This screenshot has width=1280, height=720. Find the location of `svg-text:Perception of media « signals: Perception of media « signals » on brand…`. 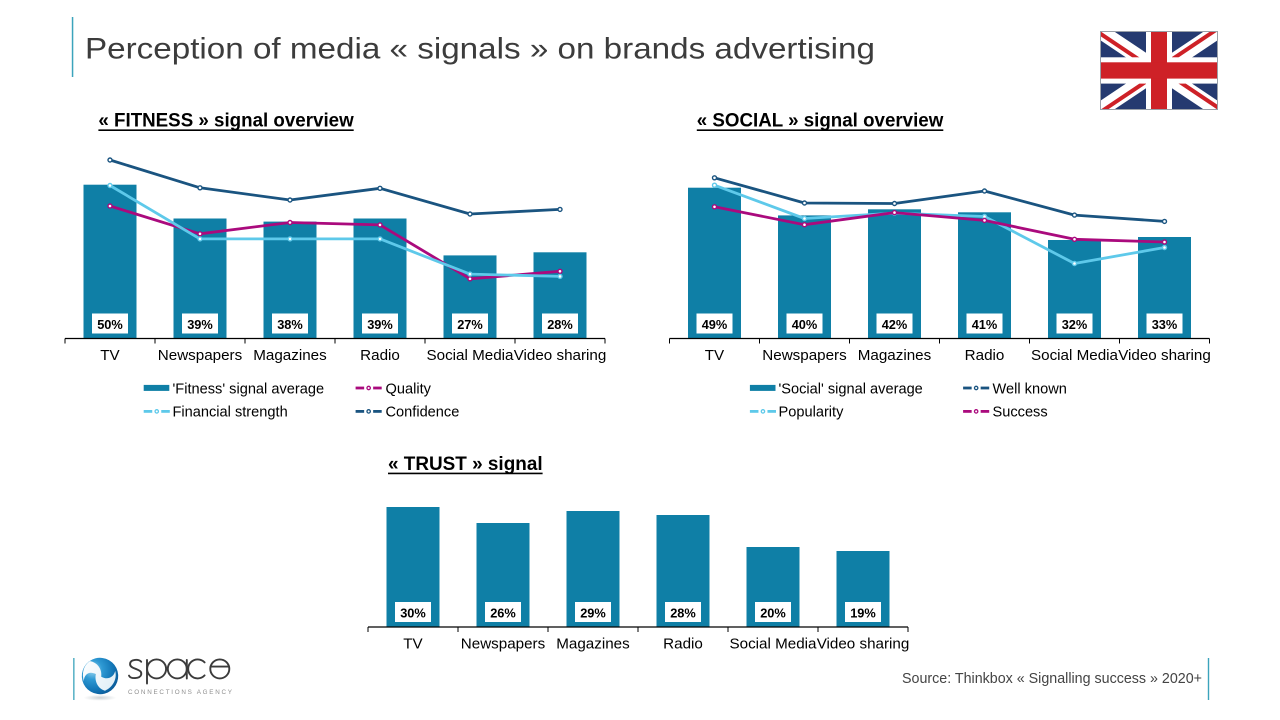

svg-text:Perception of media « signals: Perception of media « signals » on brand… is located at coordinates (480, 49).